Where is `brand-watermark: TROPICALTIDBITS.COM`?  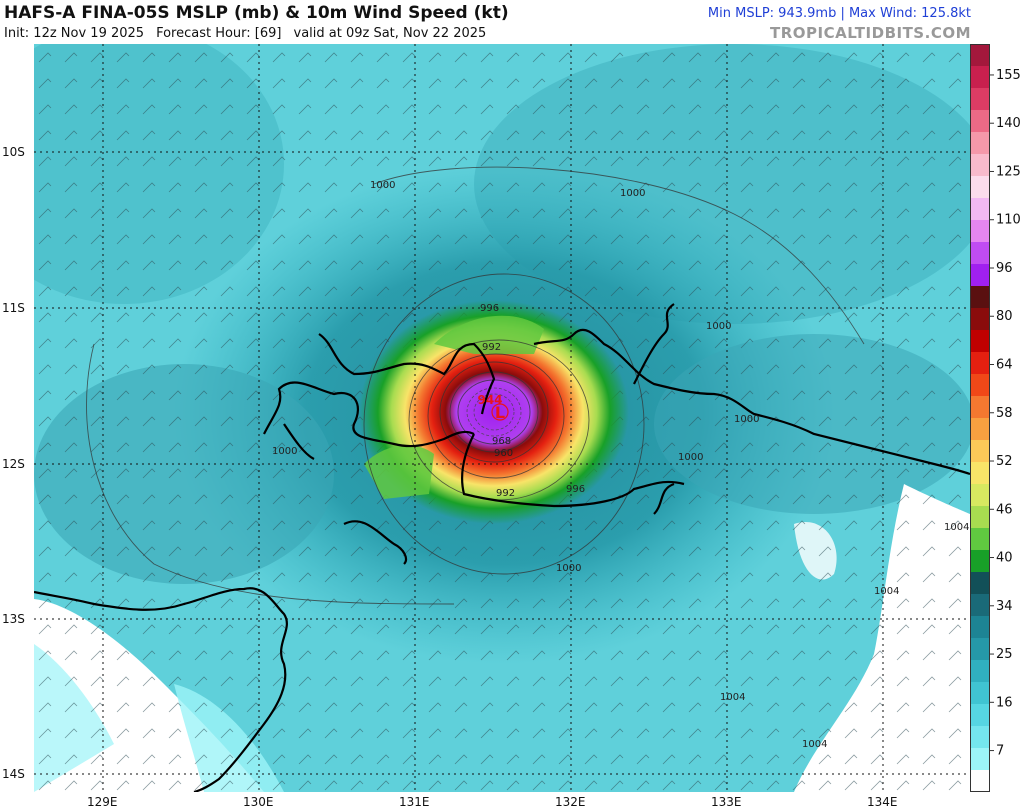 brand-watermark: TROPICALTIDBITS.COM is located at coordinates (870, 33).